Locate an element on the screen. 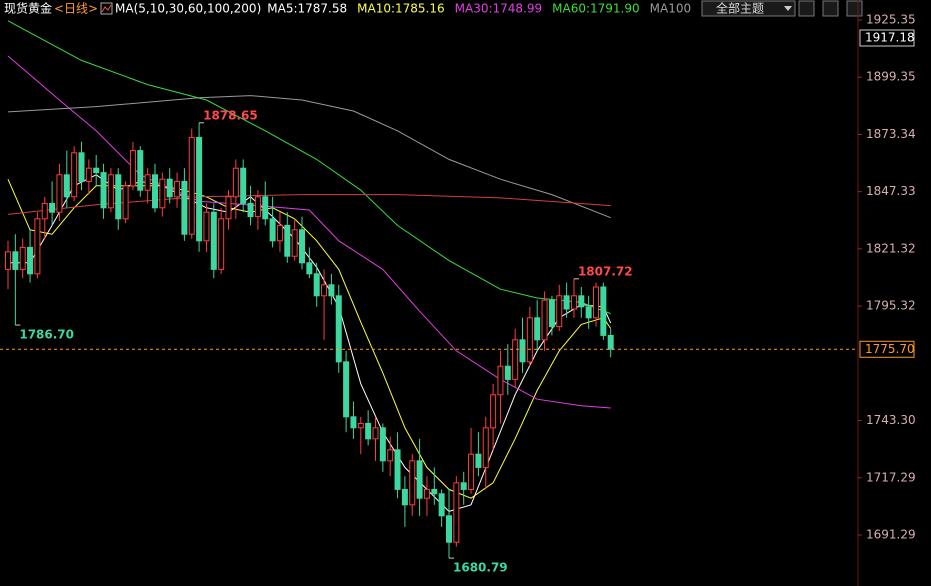 The image size is (931, 586). price-marker-box is located at coordinates (887, 38).